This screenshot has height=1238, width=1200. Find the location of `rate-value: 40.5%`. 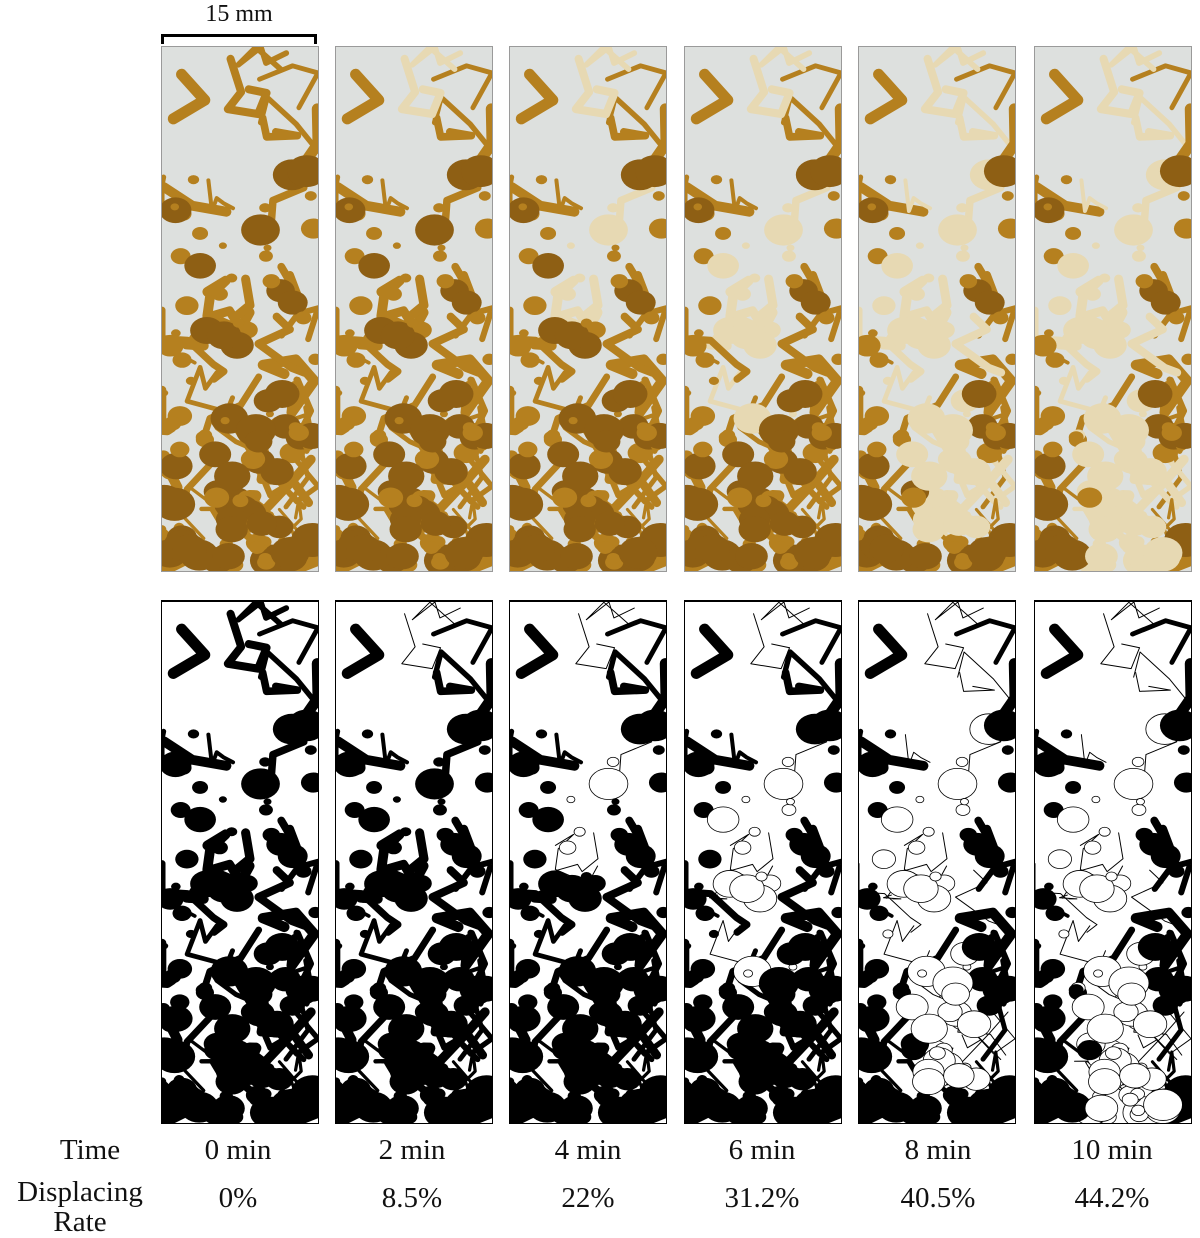

rate-value: 40.5% is located at coordinates (938, 1198).